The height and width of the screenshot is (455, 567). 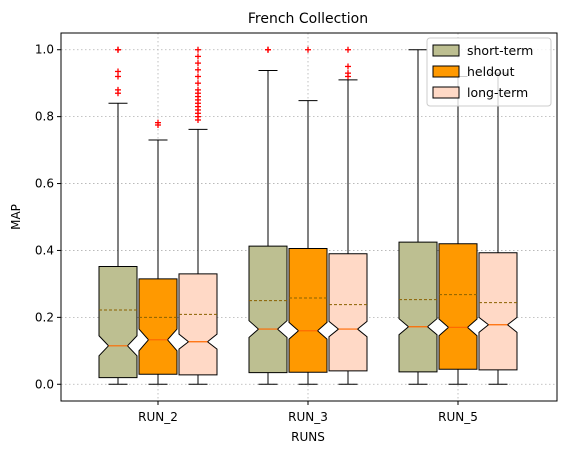 I want to click on legend-label: short-term, so click(x=500, y=50).